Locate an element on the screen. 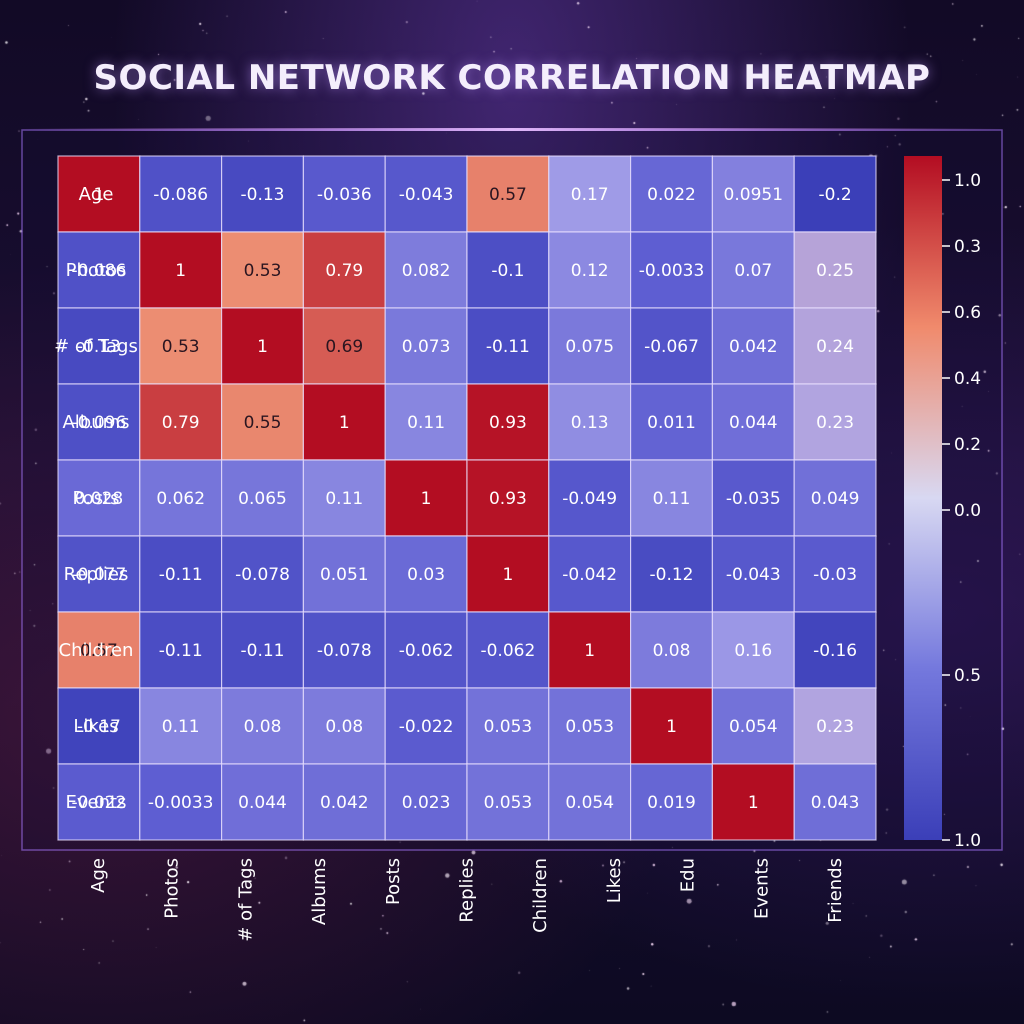 The width and height of the screenshot is (1024, 1024). cell-value-label: 0.23 is located at coordinates (835, 423).